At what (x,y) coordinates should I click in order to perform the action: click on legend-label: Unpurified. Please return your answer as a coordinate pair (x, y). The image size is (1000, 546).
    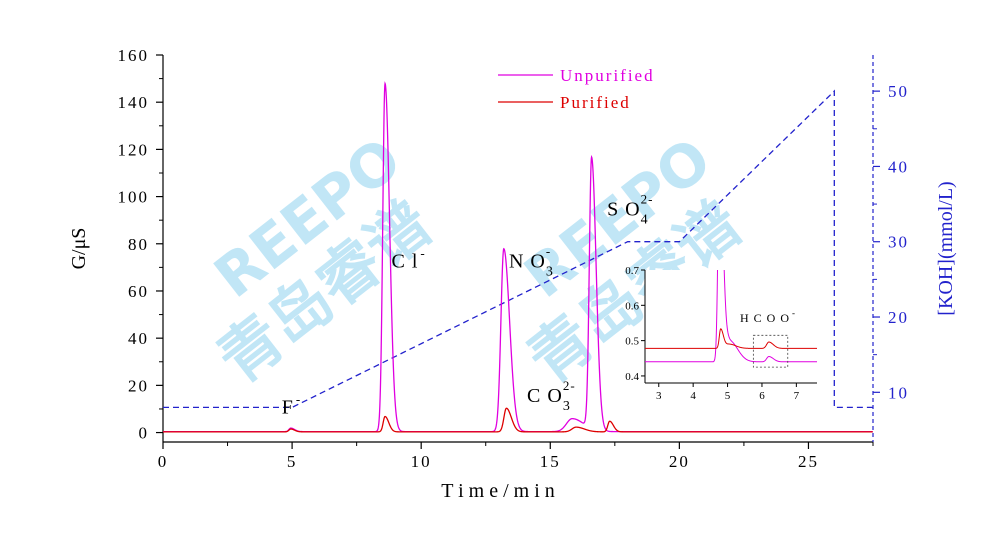
    Looking at the image, I should click on (607, 75).